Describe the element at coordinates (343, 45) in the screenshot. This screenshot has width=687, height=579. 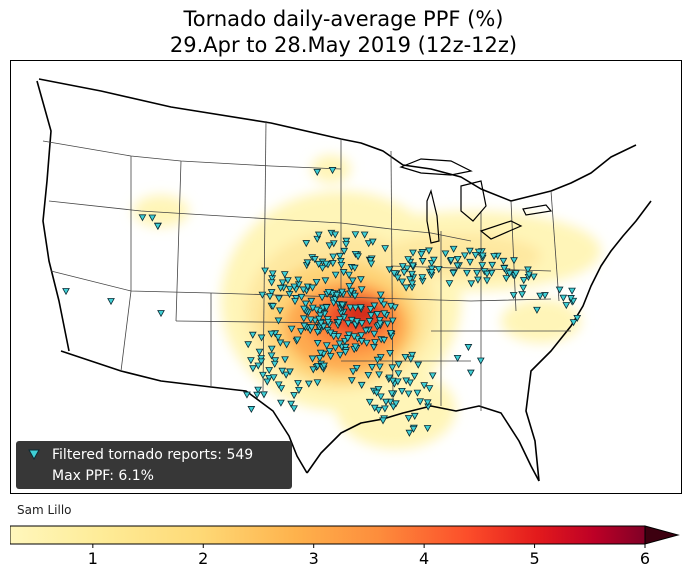
I see `map-subtitle: 29.Apr to 28.May 2019 (12z-12z)` at that location.